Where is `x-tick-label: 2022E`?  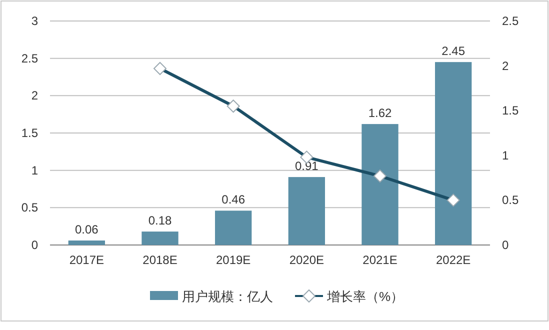
x-tick-label: 2022E is located at coordinates (453, 260).